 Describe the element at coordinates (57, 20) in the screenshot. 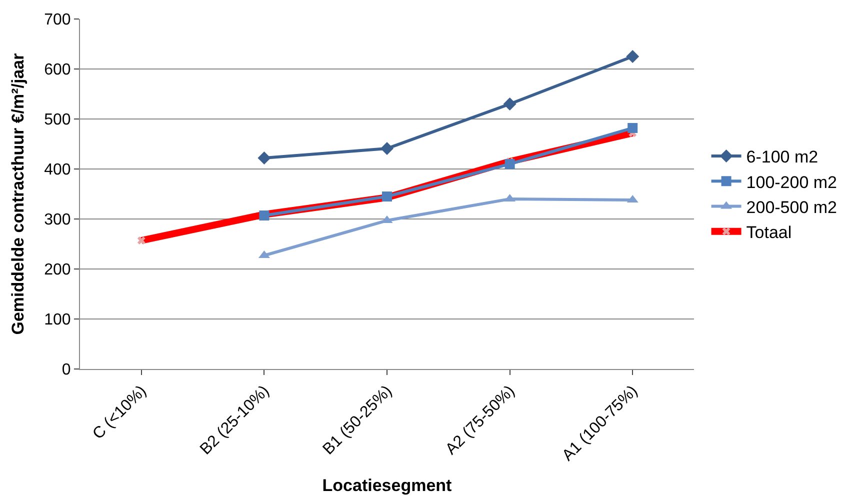

I see `y-tick-label: 700` at that location.